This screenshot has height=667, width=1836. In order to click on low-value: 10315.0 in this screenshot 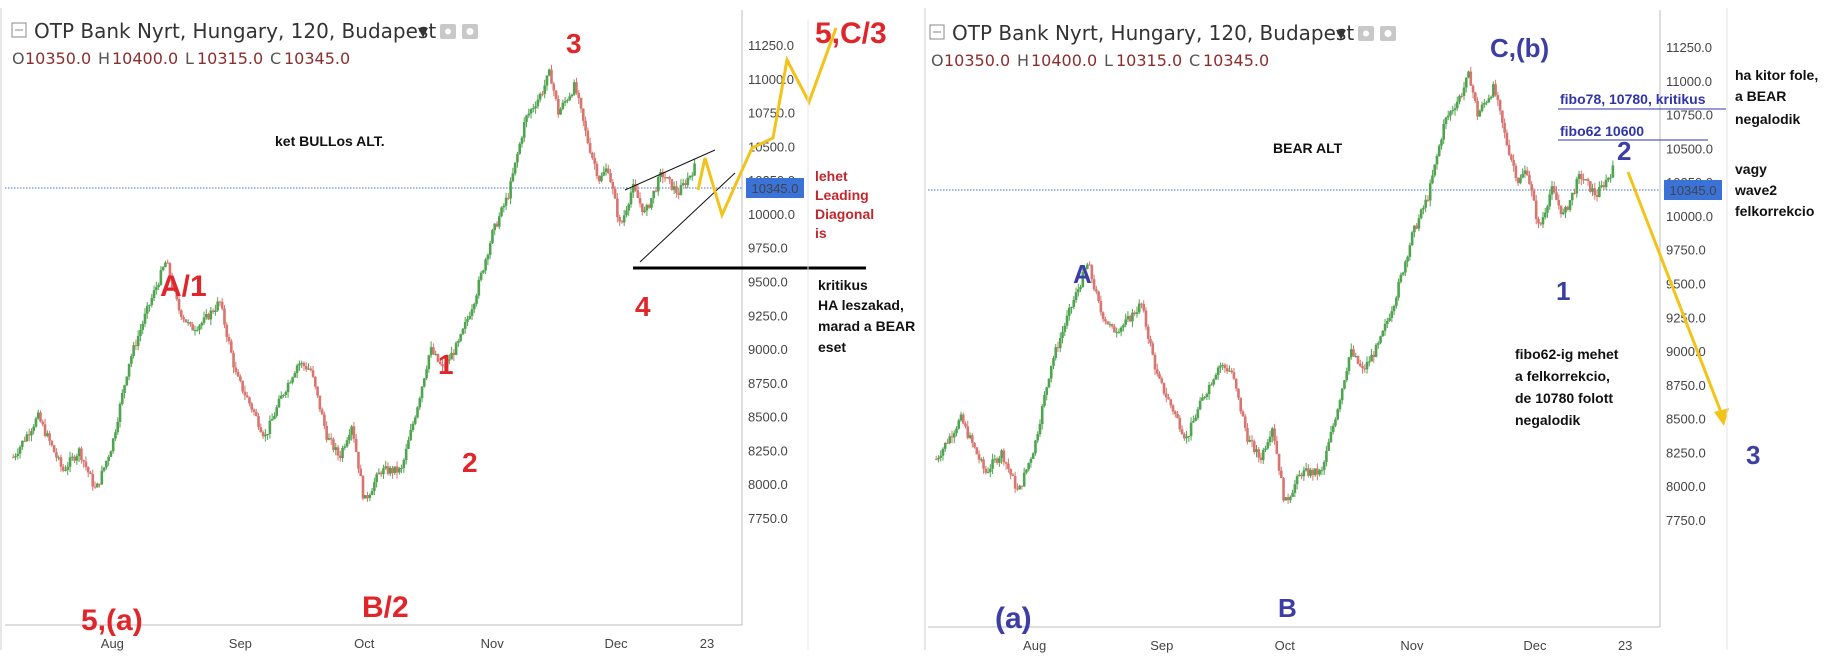, I will do `click(1149, 60)`.